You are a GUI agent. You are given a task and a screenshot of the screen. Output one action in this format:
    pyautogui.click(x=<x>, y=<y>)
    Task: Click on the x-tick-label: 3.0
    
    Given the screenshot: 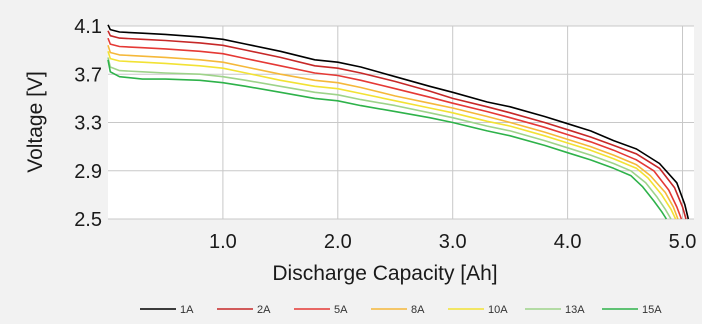 What is the action you would take?
    pyautogui.click(x=453, y=242)
    